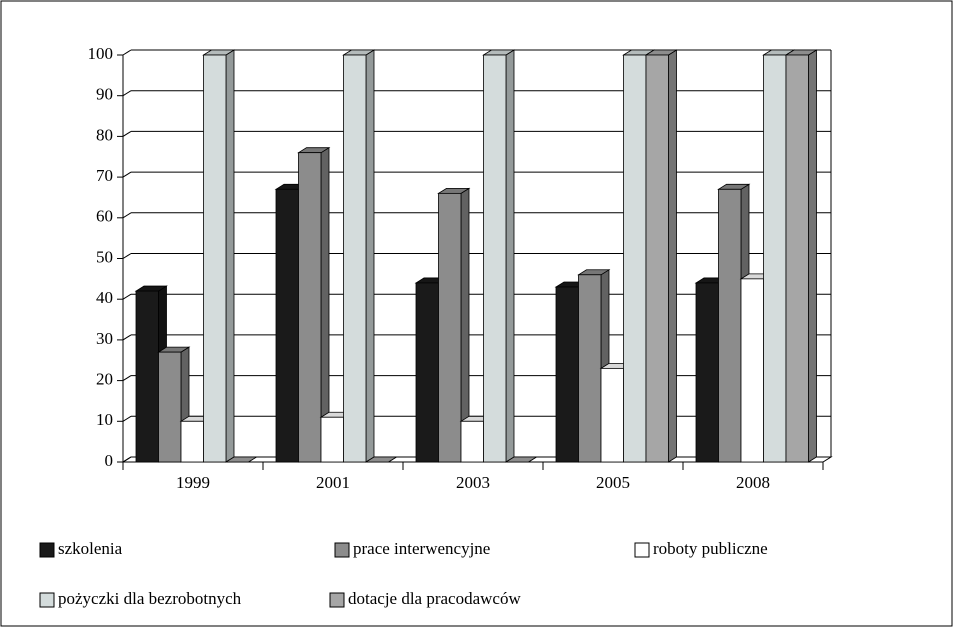 The height and width of the screenshot is (633, 954). Describe the element at coordinates (104, 256) in the screenshot. I see `y-tick-label: 50` at that location.